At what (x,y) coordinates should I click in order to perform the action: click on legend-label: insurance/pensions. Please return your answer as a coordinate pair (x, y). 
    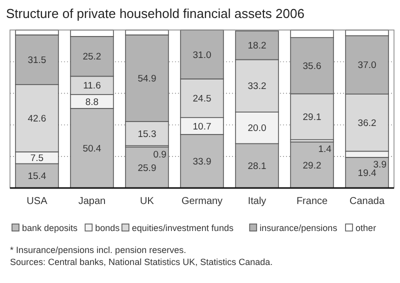
    Looking at the image, I should click on (299, 228).